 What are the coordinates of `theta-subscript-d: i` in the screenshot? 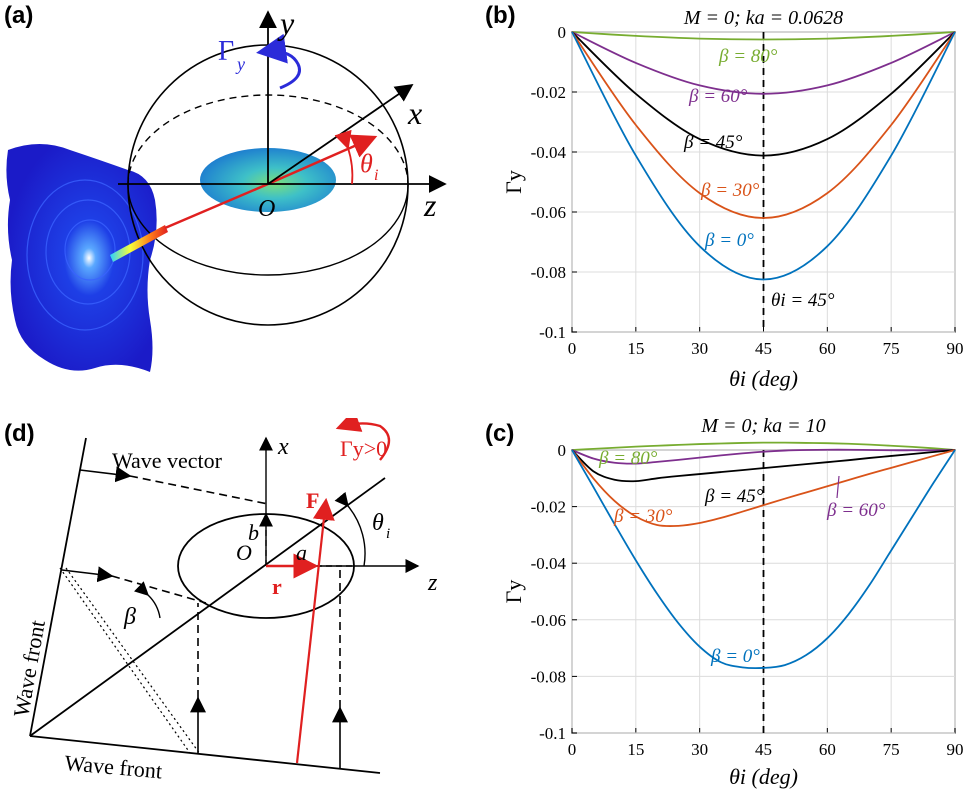 It's located at (388, 534).